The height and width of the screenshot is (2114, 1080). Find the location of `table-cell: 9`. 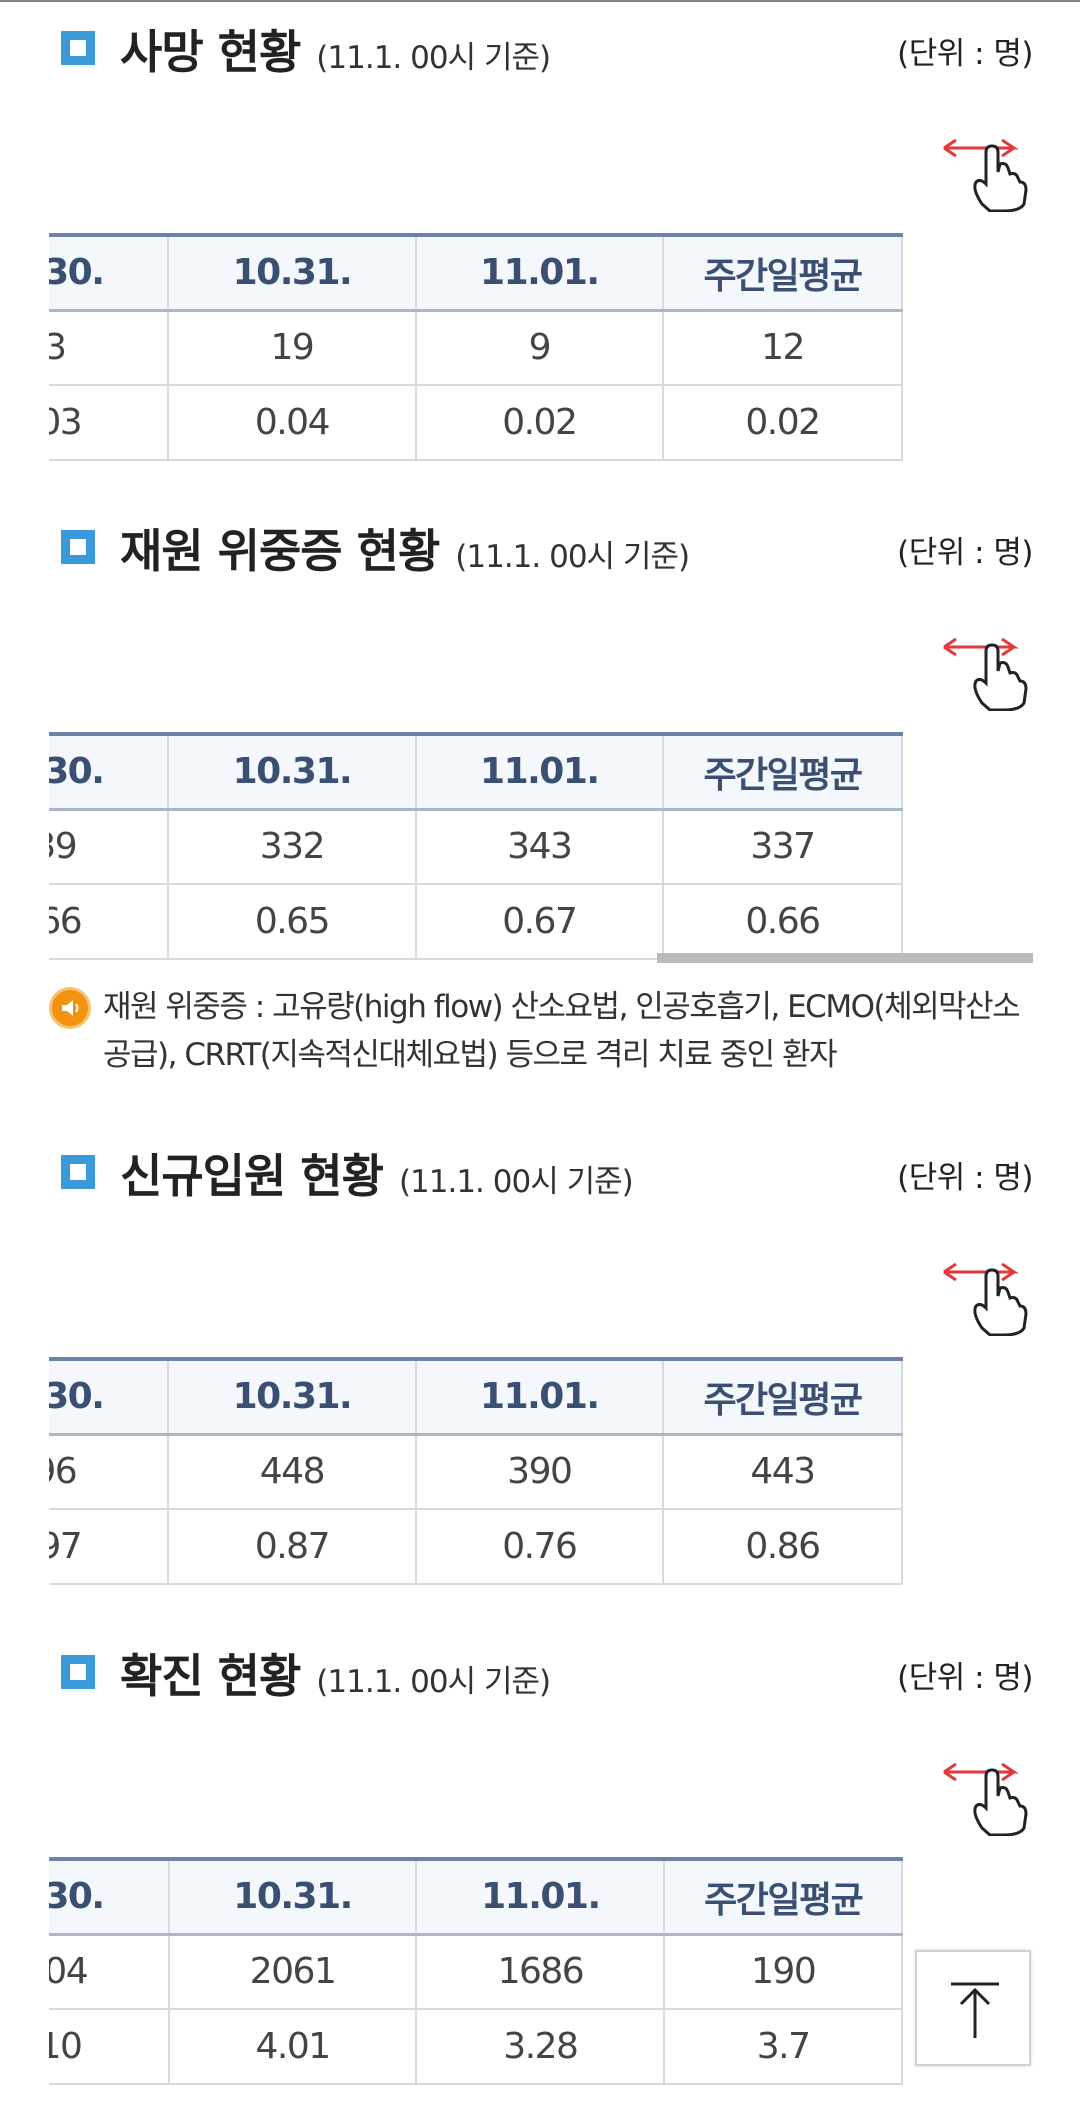

table-cell: 9 is located at coordinates (539, 347).